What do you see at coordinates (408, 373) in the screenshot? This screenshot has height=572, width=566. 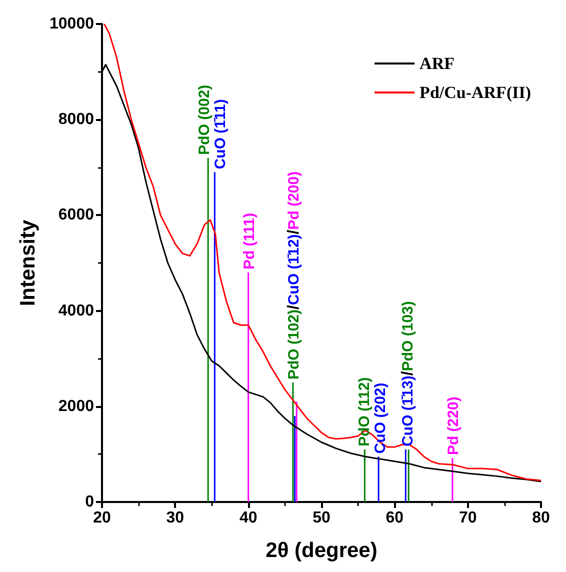 I see `annotation: CuO (1̄13)/PdO (103)` at bounding box center [408, 373].